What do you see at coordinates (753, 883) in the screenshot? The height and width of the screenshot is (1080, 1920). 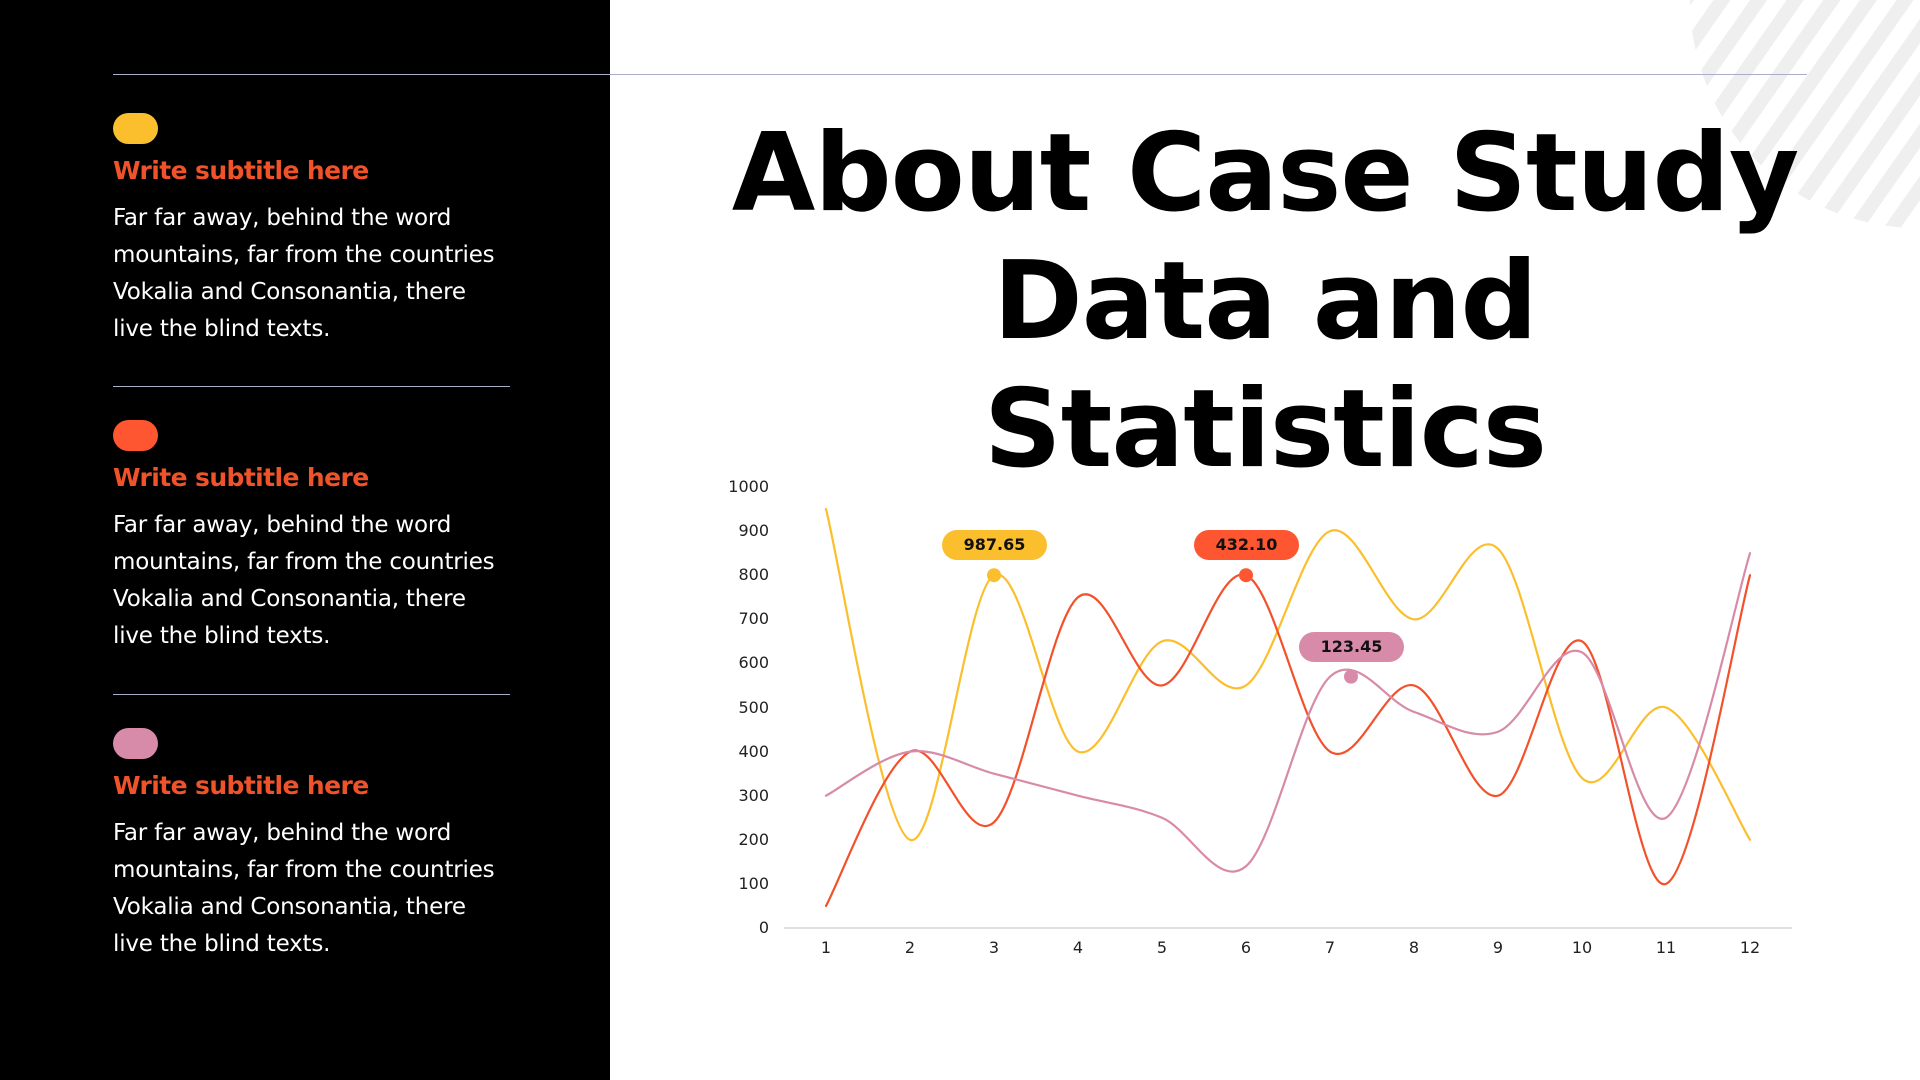 I see `y-axis-tick-label: 100` at bounding box center [753, 883].